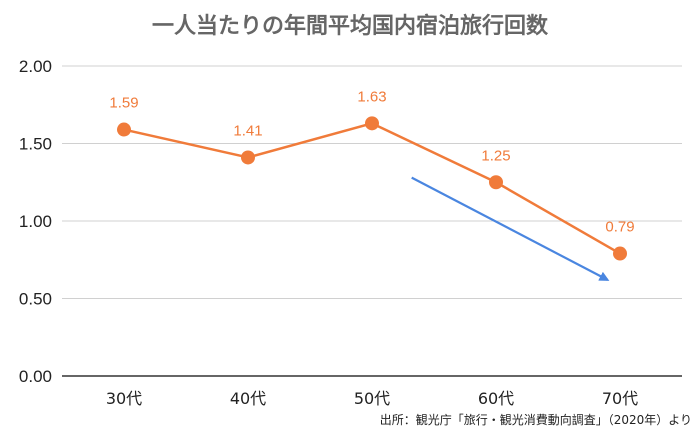 This screenshot has width=700, height=430. What do you see at coordinates (35, 299) in the screenshot?
I see `y-tick-label: 0.50` at bounding box center [35, 299].